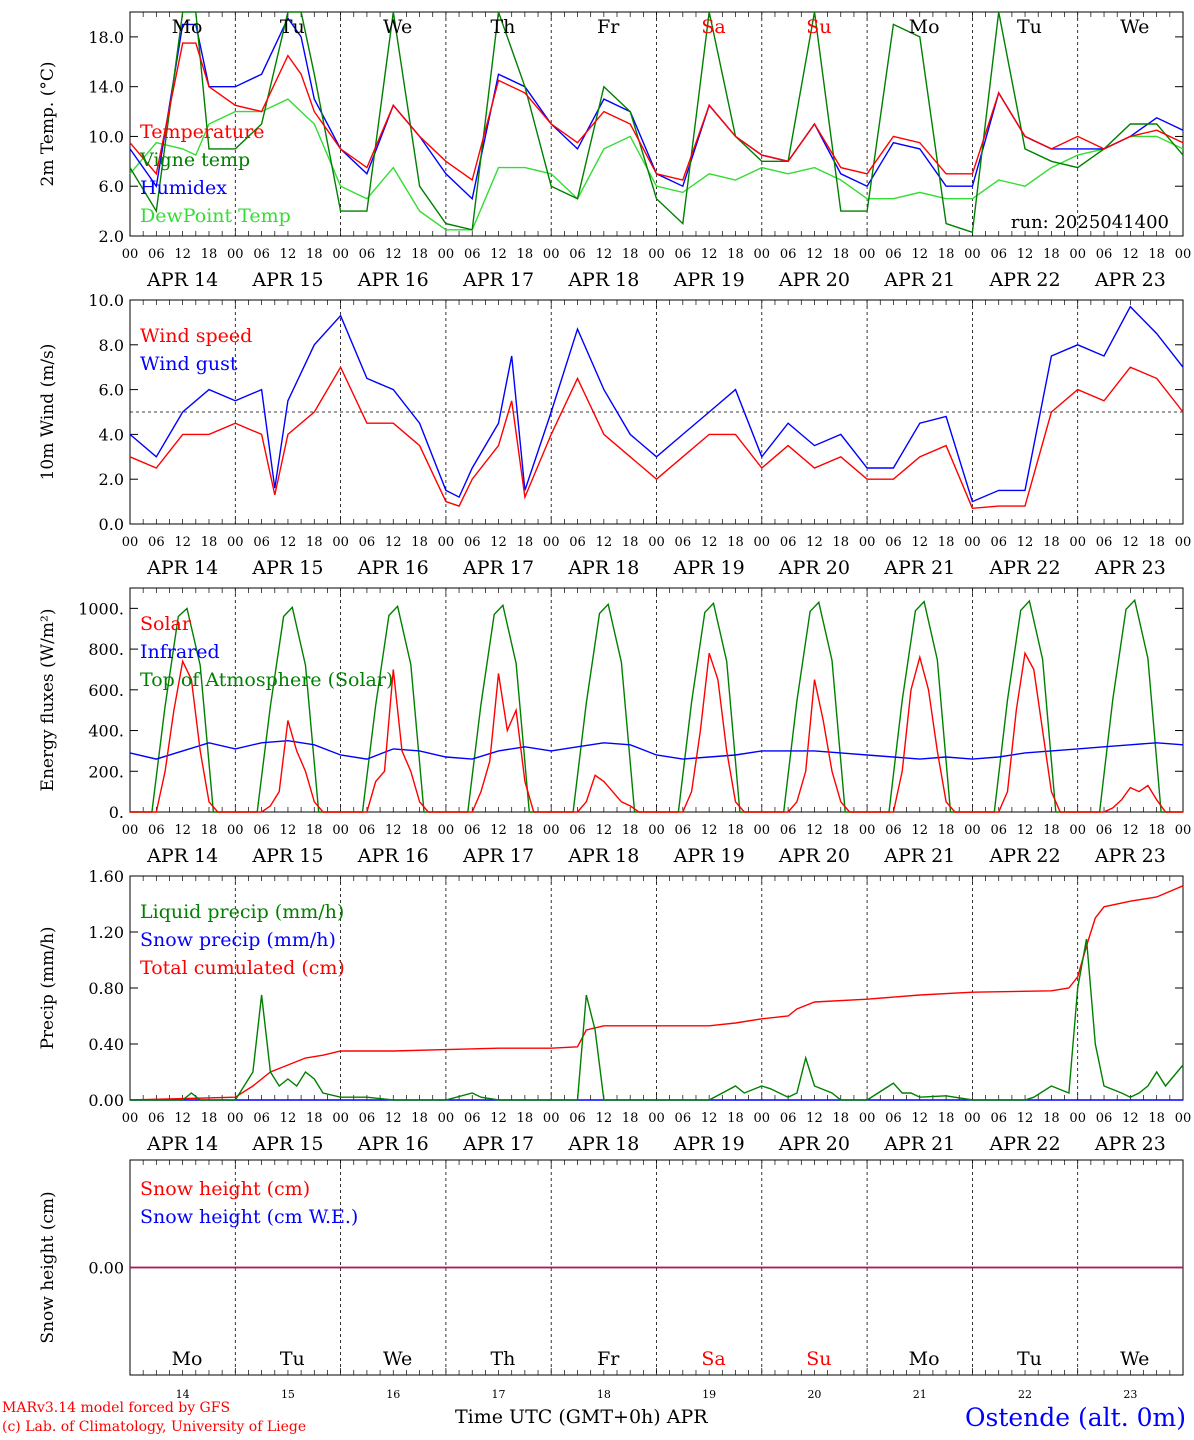 Image resolution: width=1194 pixels, height=1440 pixels. What do you see at coordinates (106, 87) in the screenshot?
I see `temp-y-tick-label: 14.0` at bounding box center [106, 87].